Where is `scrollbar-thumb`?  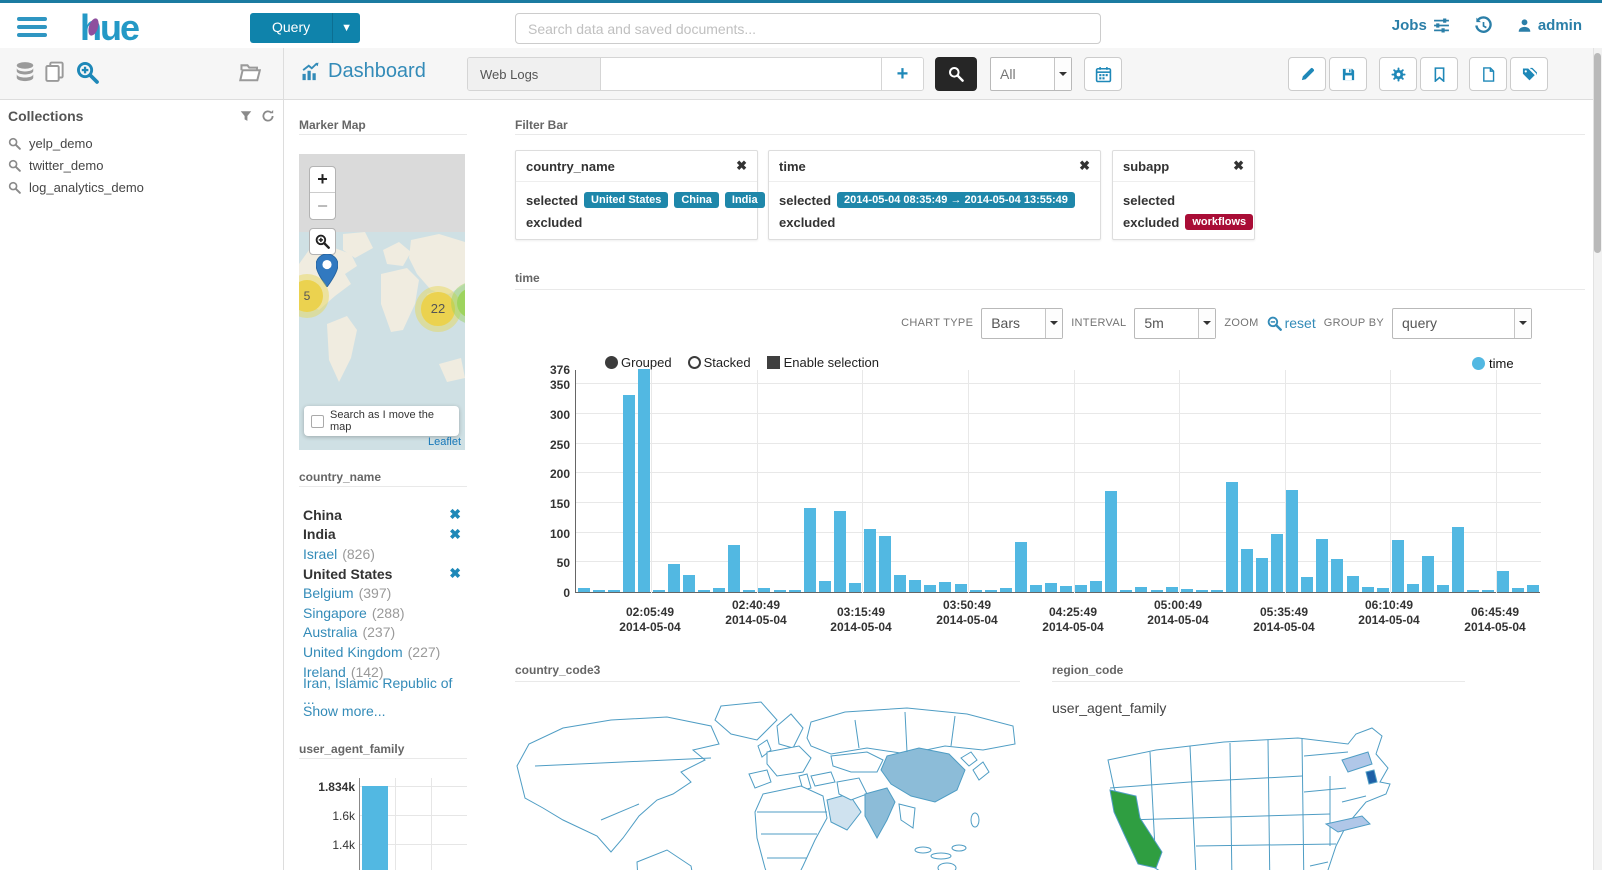 scrollbar-thumb is located at coordinates (1597, 153).